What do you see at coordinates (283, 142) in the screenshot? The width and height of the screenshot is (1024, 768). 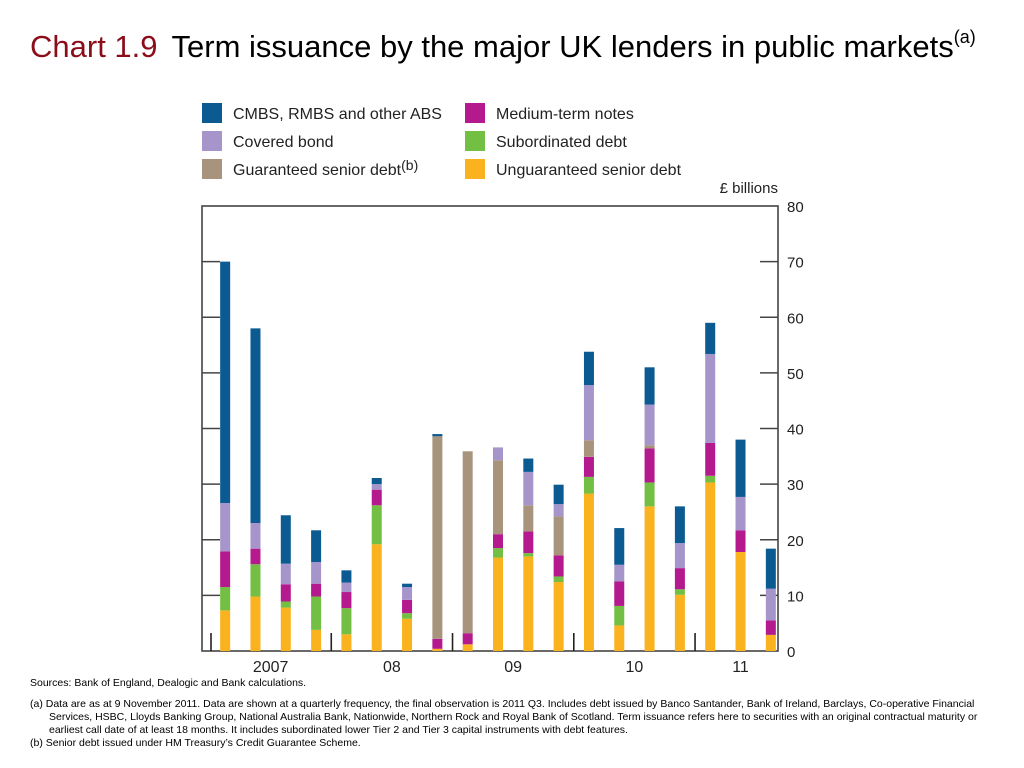 I see `legend-label-covered-bond: Covered bond` at bounding box center [283, 142].